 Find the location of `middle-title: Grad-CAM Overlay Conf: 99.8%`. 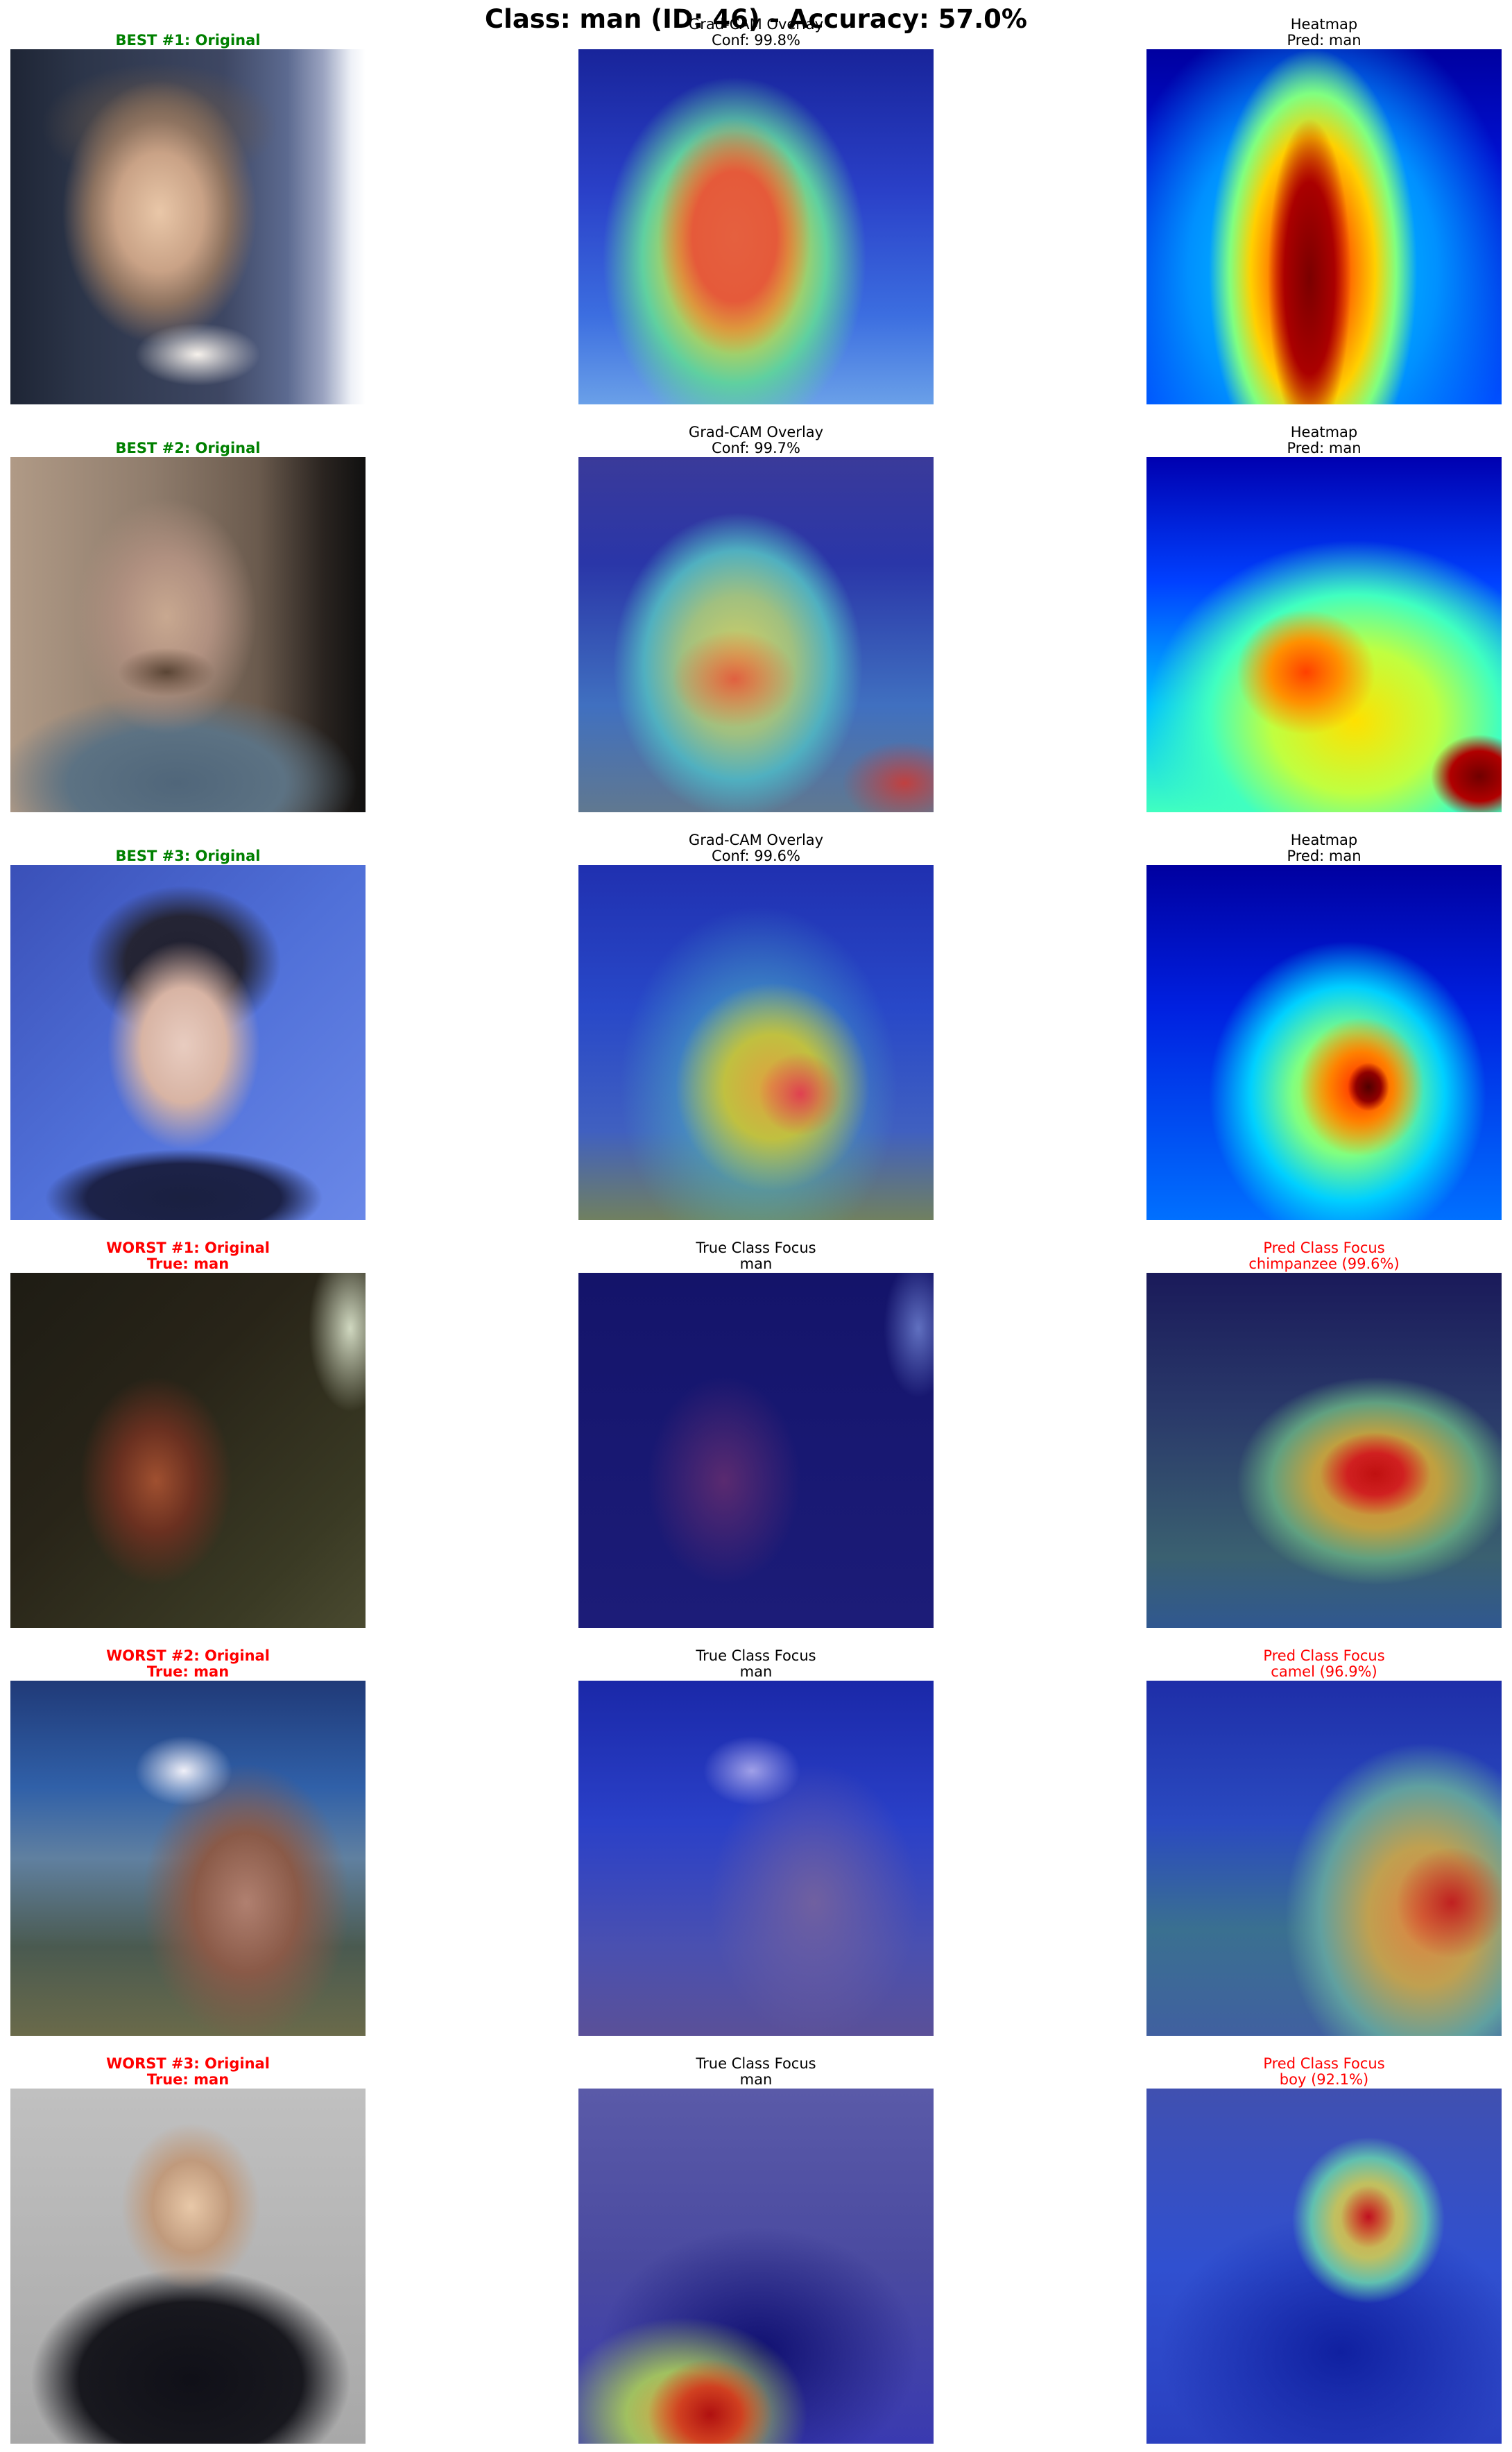

middle-title: Grad-CAM Overlay Conf: 99.8% is located at coordinates (756, 32).